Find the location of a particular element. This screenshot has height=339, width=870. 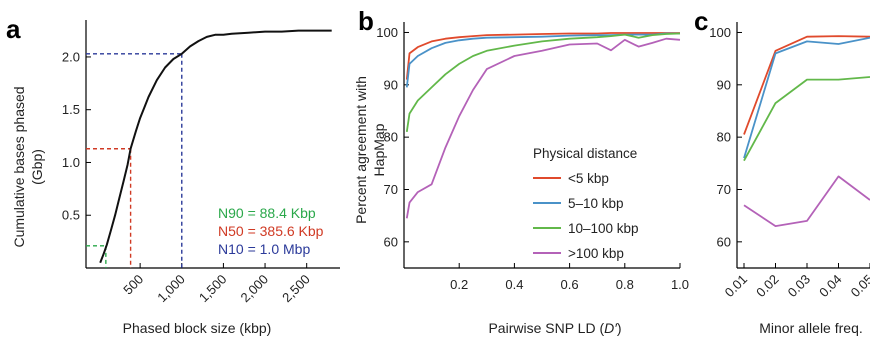

panel-b-ytick-label: 90 is located at coordinates (391, 84).